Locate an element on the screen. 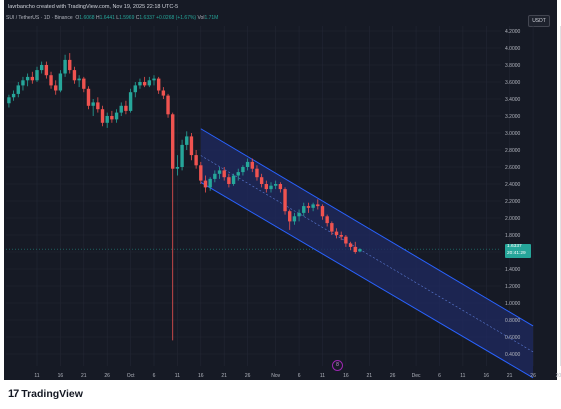 This screenshot has height=409, width=561. tradingview-mark-icon: 17 is located at coordinates (13, 394).